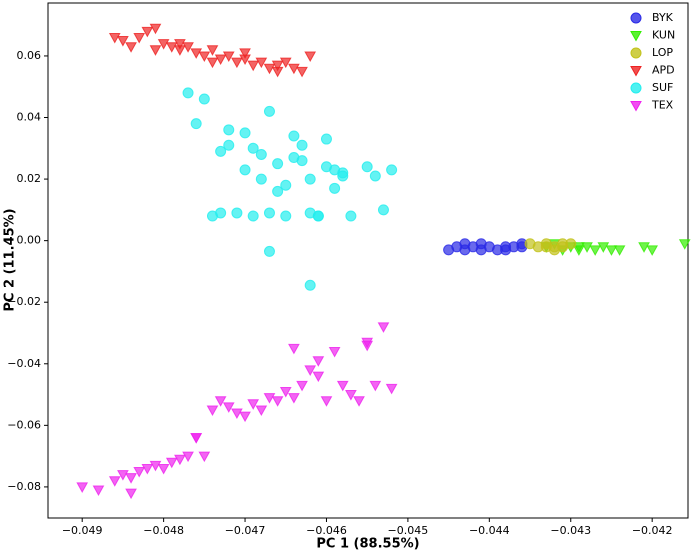 The height and width of the screenshot is (556, 692). I want to click on legend-label: TEX, so click(662, 105).